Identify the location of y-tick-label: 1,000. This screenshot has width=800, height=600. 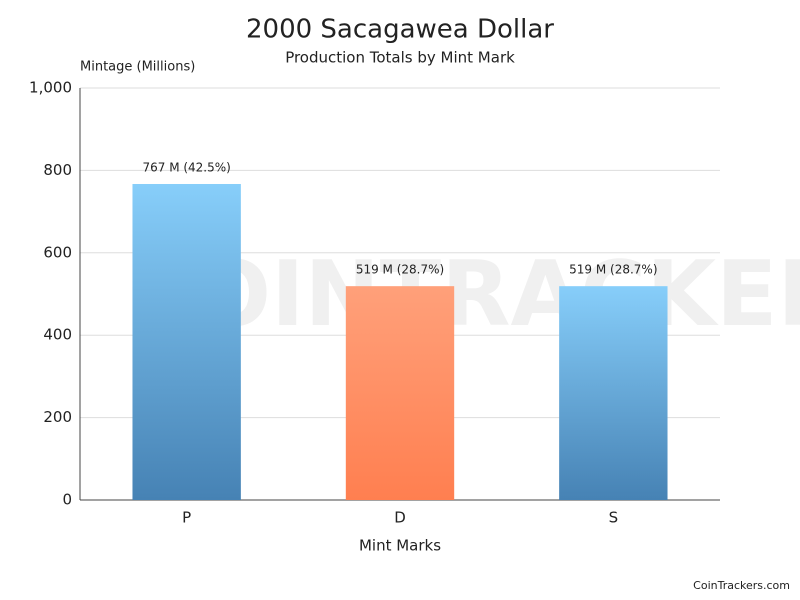
(50, 88).